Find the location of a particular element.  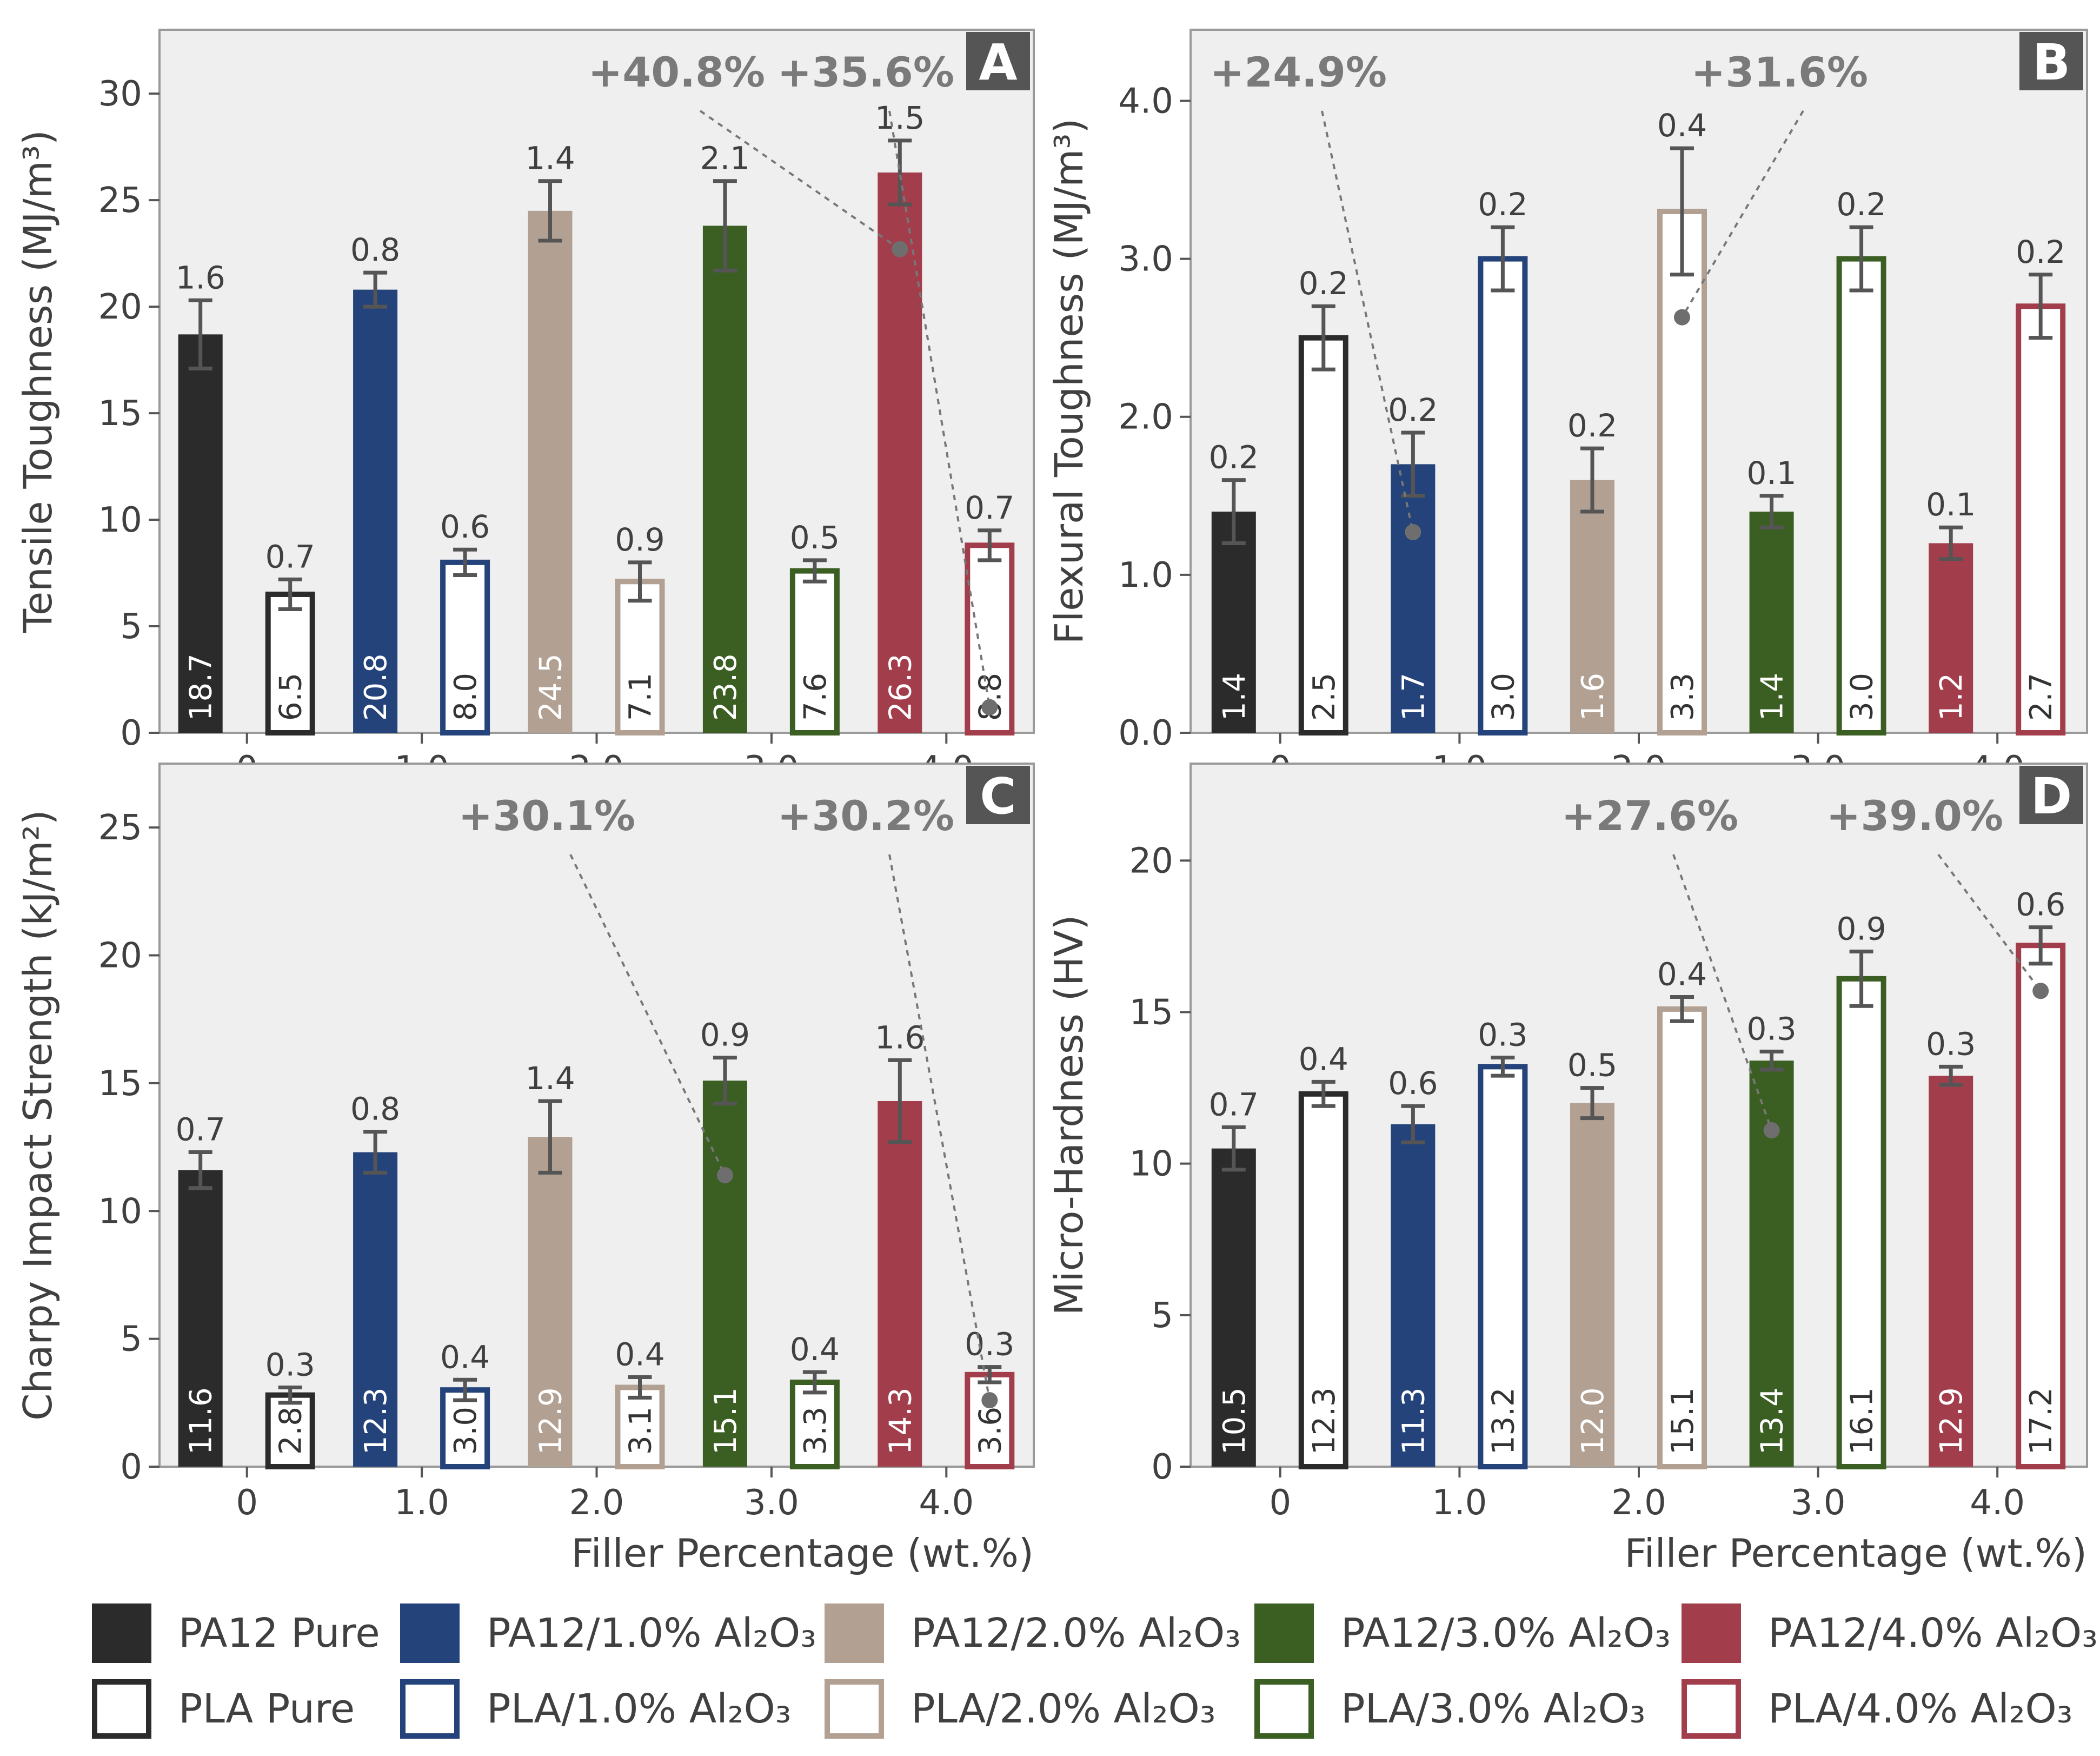

bar-value-pla: 2.7 is located at coordinates (2042, 697).